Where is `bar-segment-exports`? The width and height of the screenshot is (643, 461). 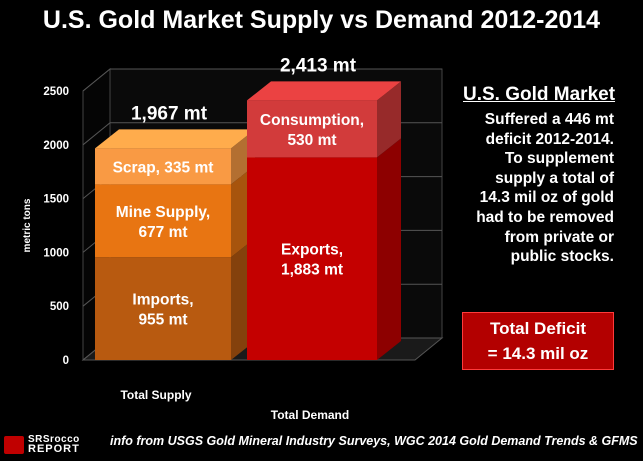
bar-segment-exports is located at coordinates (312, 258).